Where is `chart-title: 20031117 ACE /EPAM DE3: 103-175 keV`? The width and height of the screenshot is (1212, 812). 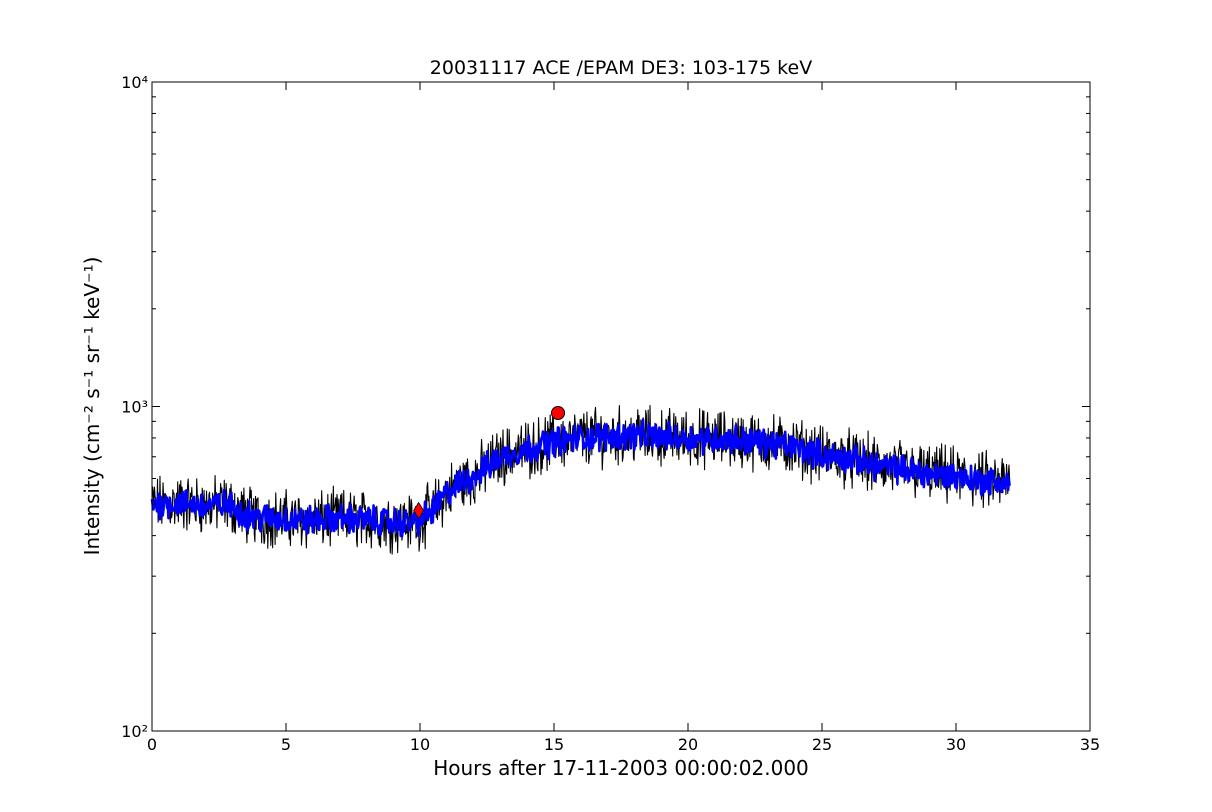 chart-title: 20031117 ACE /EPAM DE3: 103-175 keV is located at coordinates (621, 68).